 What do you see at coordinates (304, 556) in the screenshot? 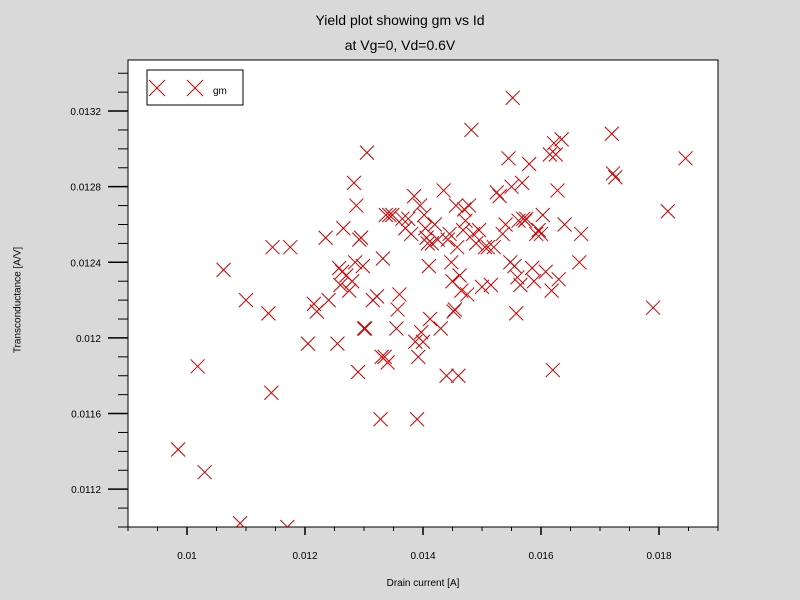
I see `x-tick-label: 0.012` at bounding box center [304, 556].